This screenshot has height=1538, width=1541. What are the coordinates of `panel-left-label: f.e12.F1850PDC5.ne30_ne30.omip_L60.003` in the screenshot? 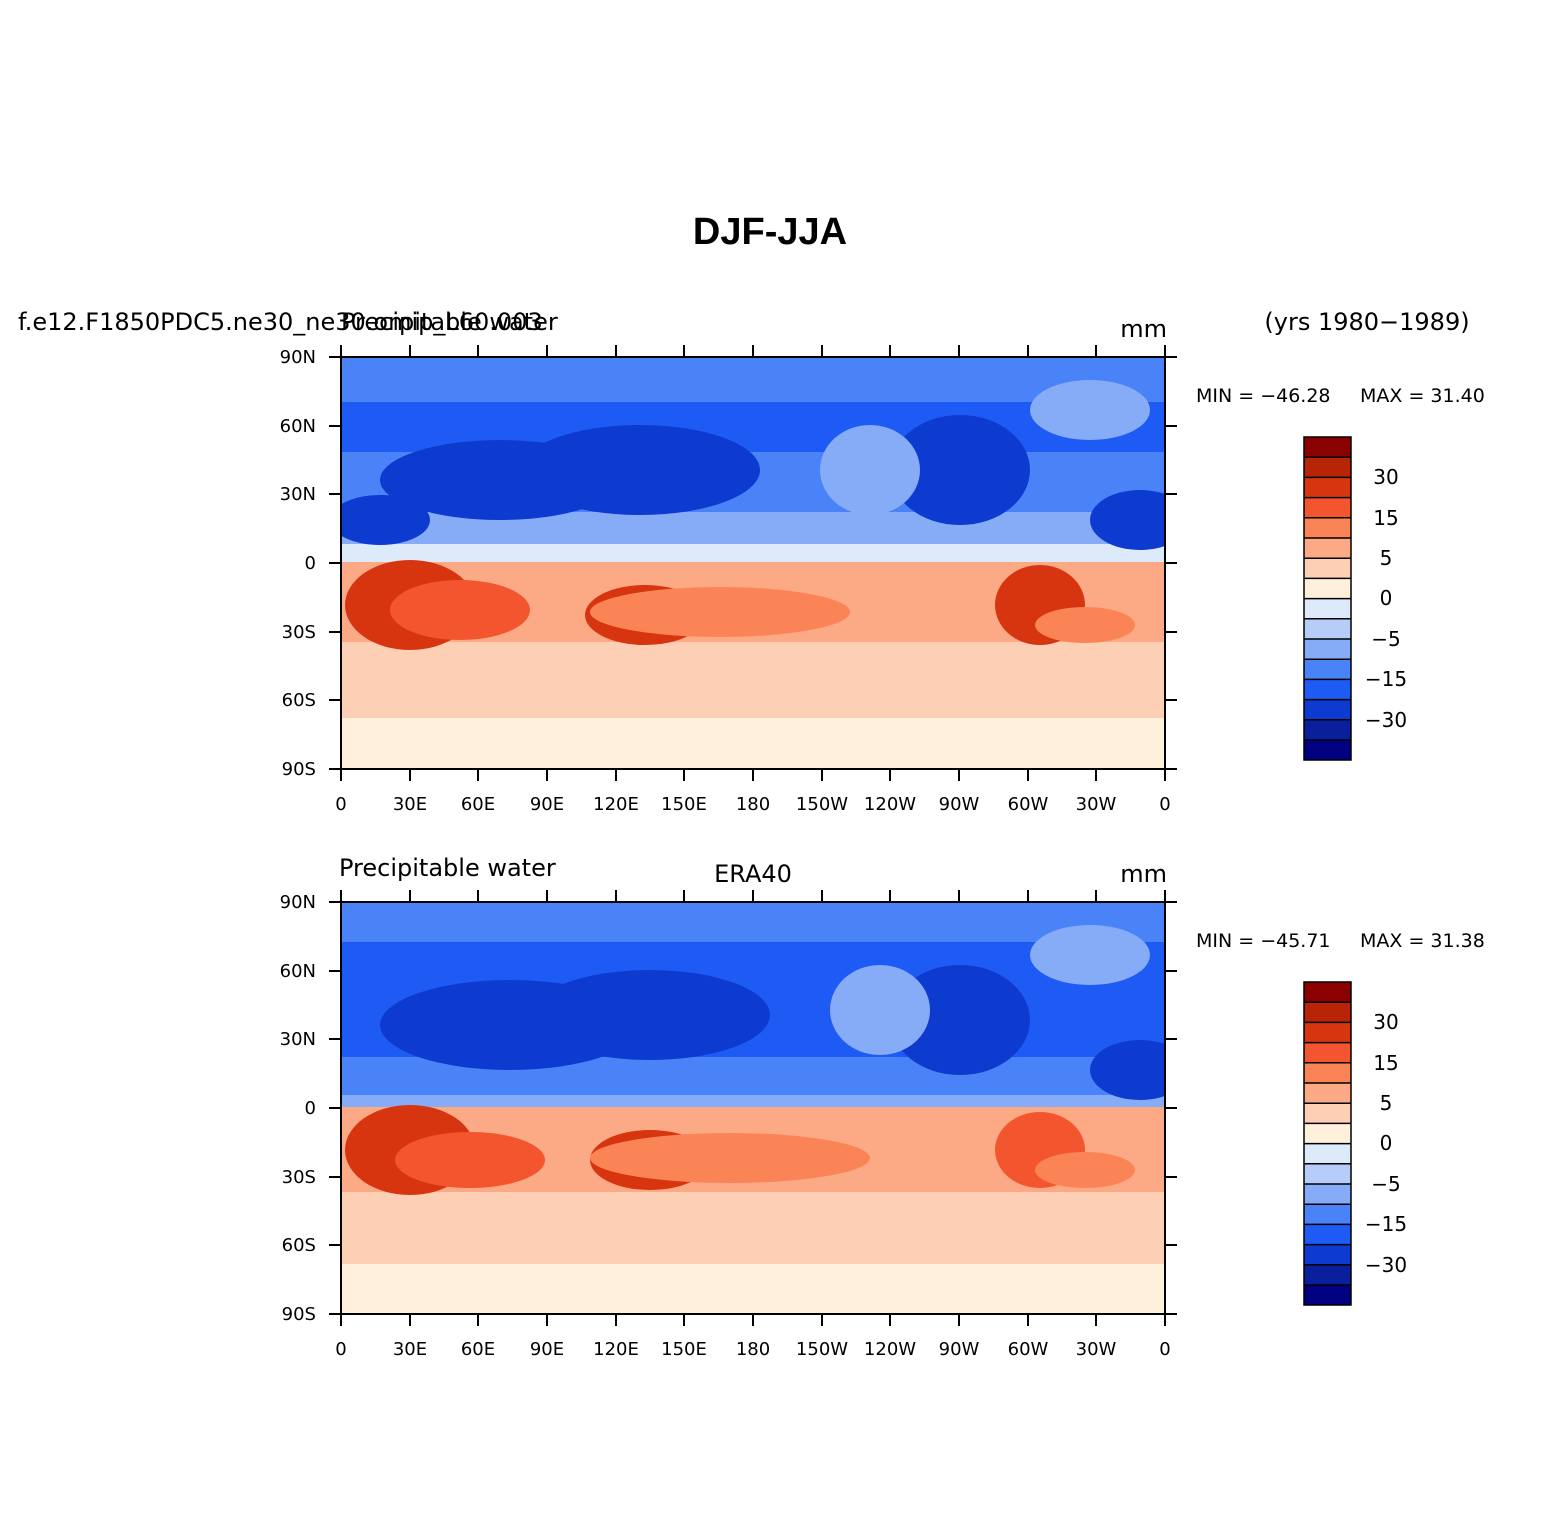 It's located at (280, 322).